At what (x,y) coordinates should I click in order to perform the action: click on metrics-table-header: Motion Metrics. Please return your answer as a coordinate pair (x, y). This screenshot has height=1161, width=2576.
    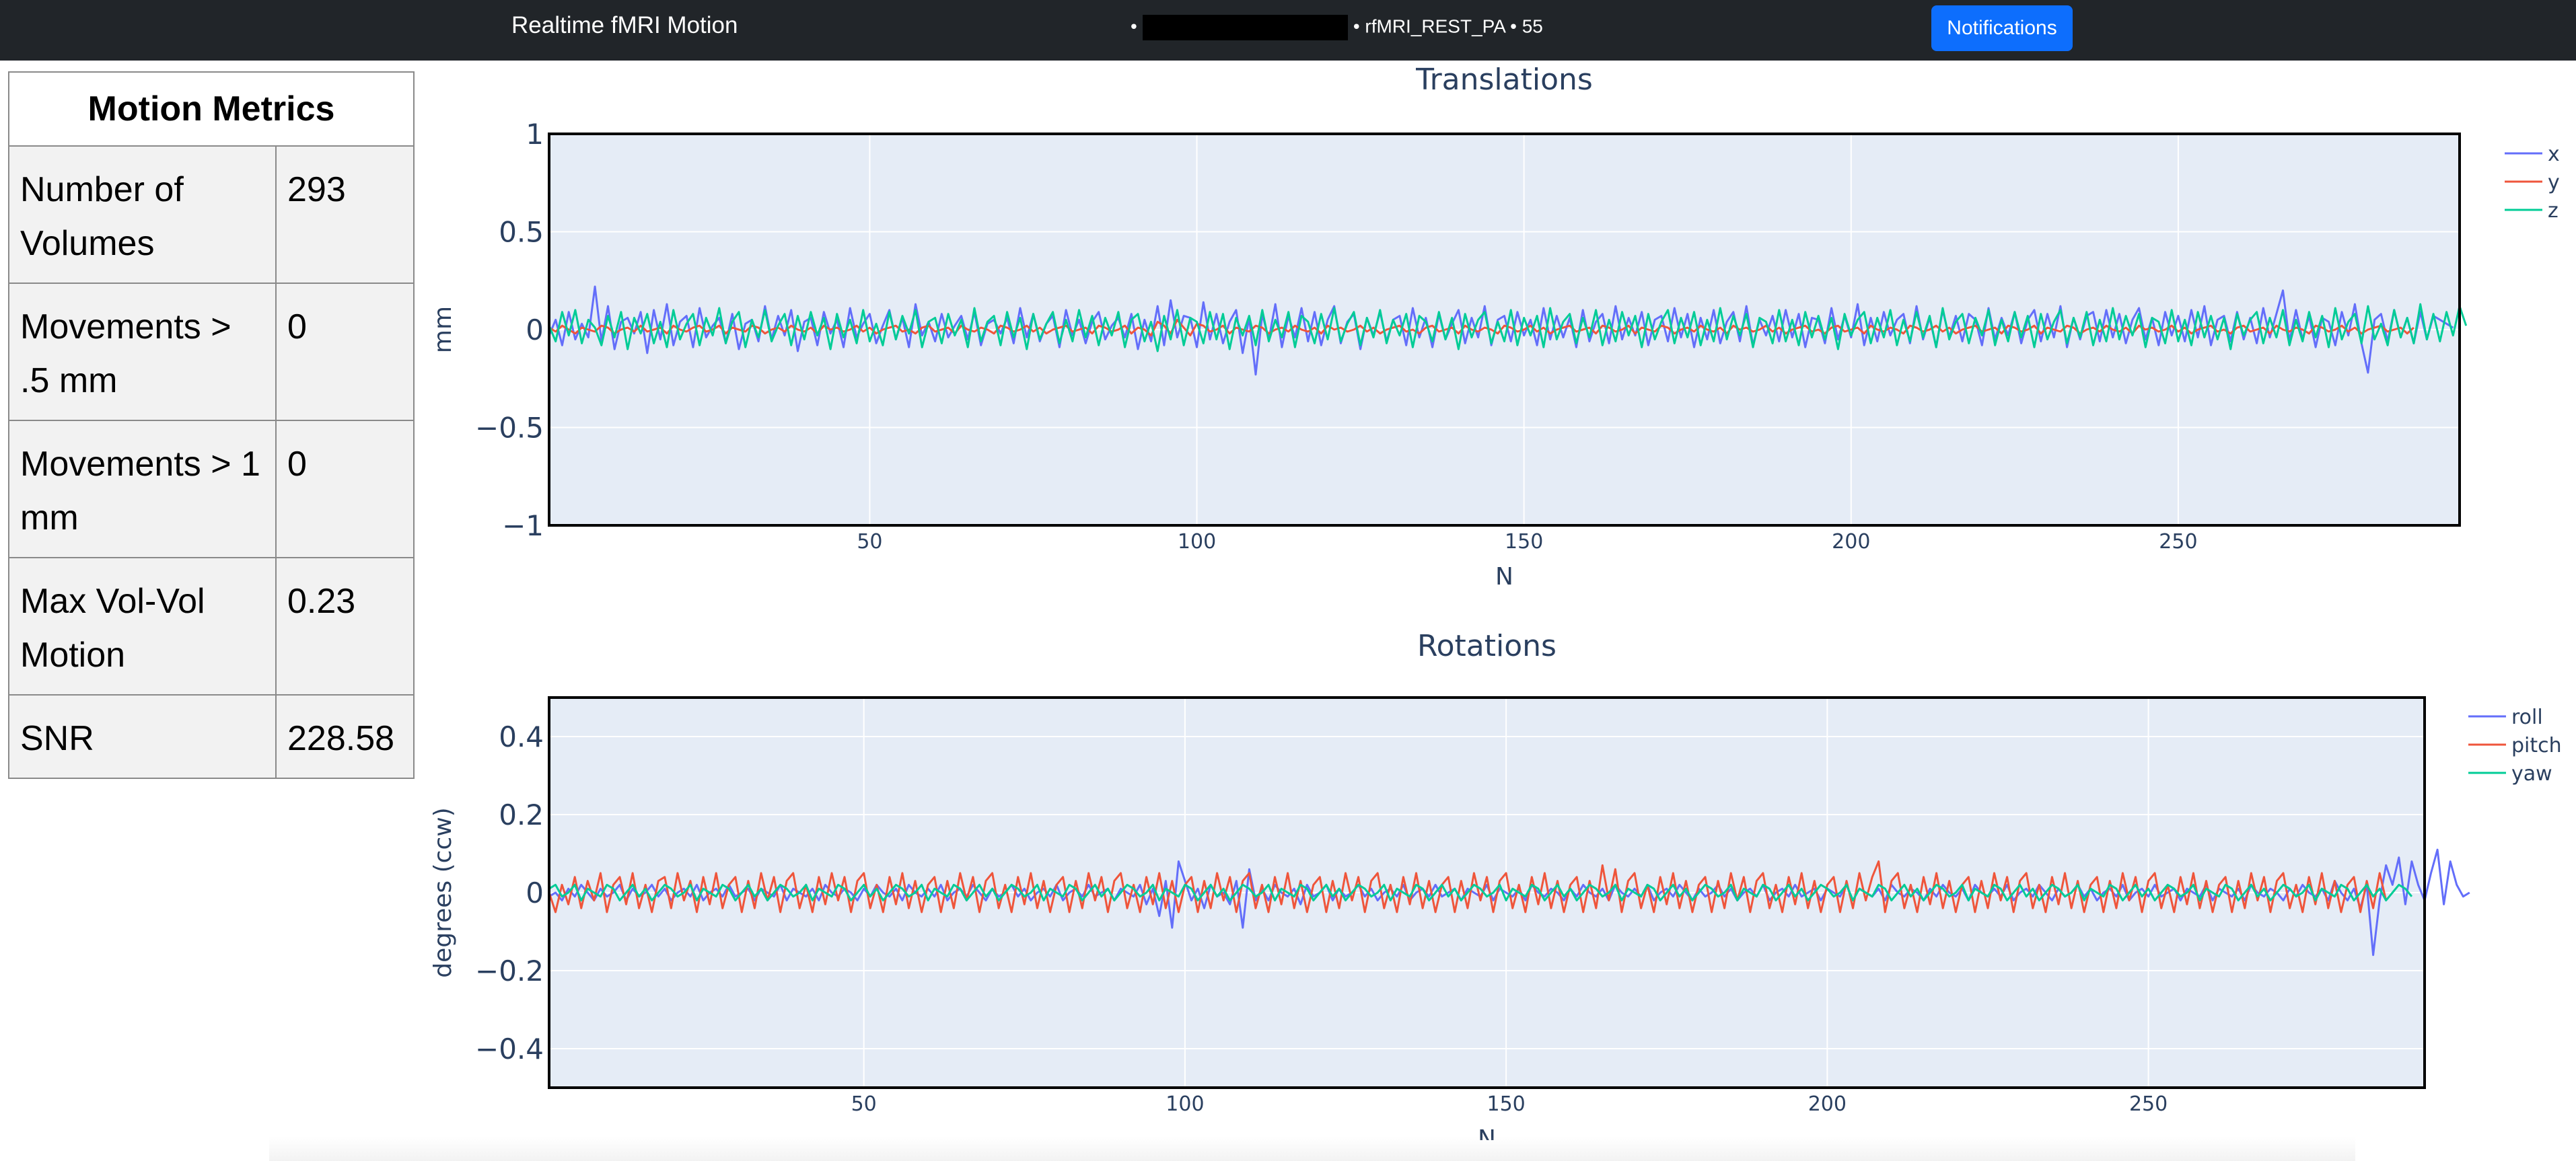
    Looking at the image, I should click on (211, 109).